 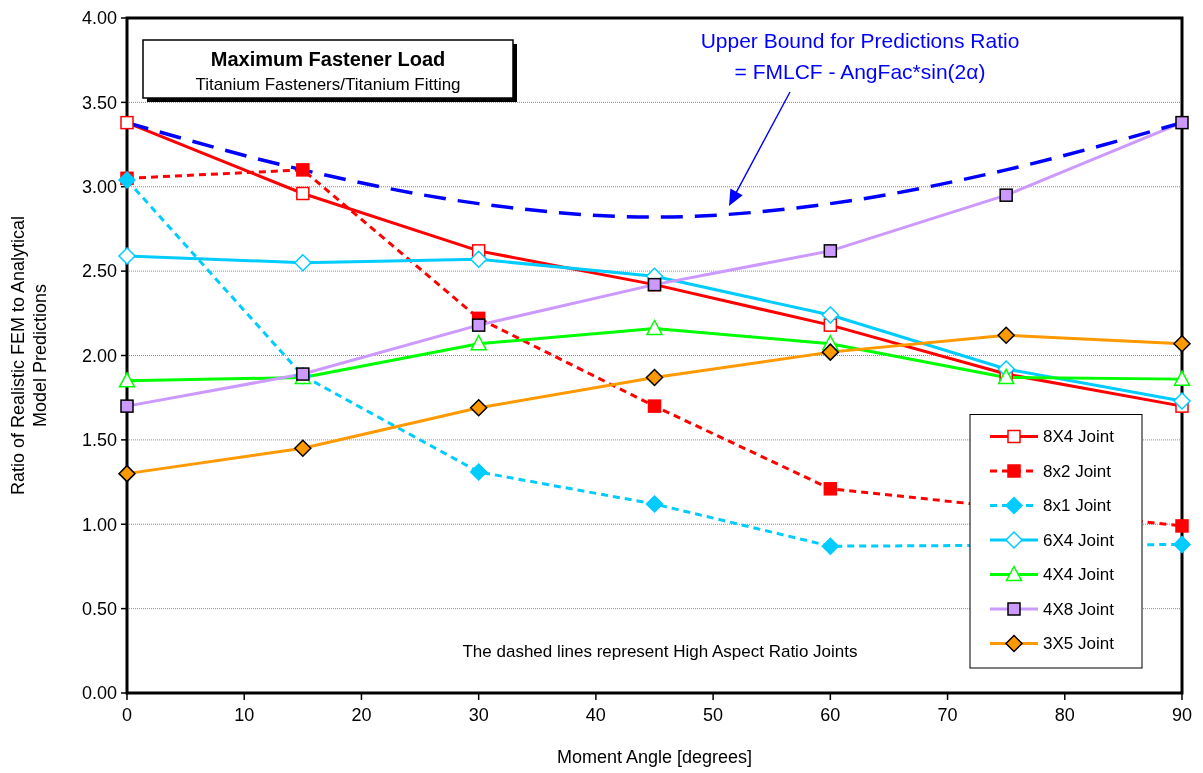 I want to click on x-tick-label: 30, so click(x=478, y=715).